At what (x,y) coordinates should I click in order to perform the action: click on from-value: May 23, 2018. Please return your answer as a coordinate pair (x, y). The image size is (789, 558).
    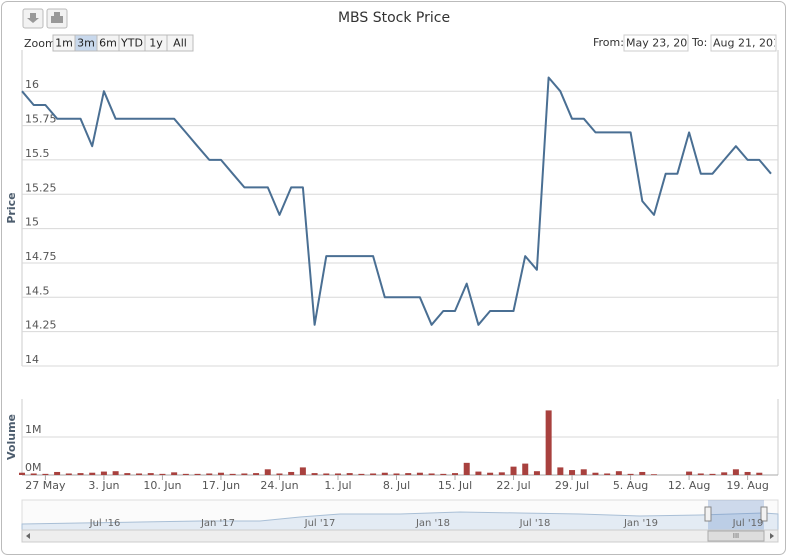
    Looking at the image, I should click on (663, 43).